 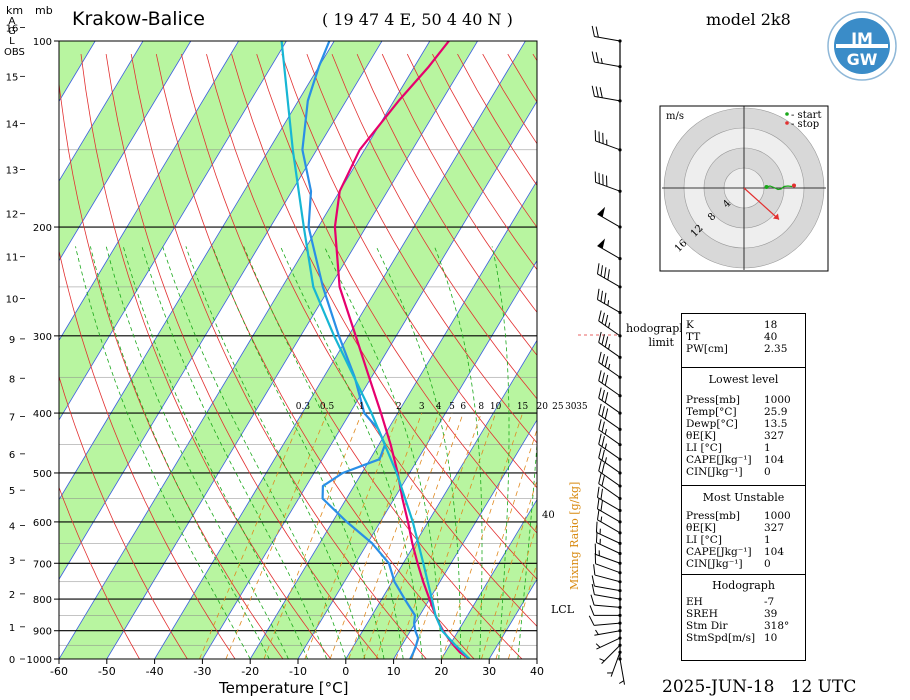 What do you see at coordinates (298, 671) in the screenshot?
I see `temp-tick-label: -10` at bounding box center [298, 671].